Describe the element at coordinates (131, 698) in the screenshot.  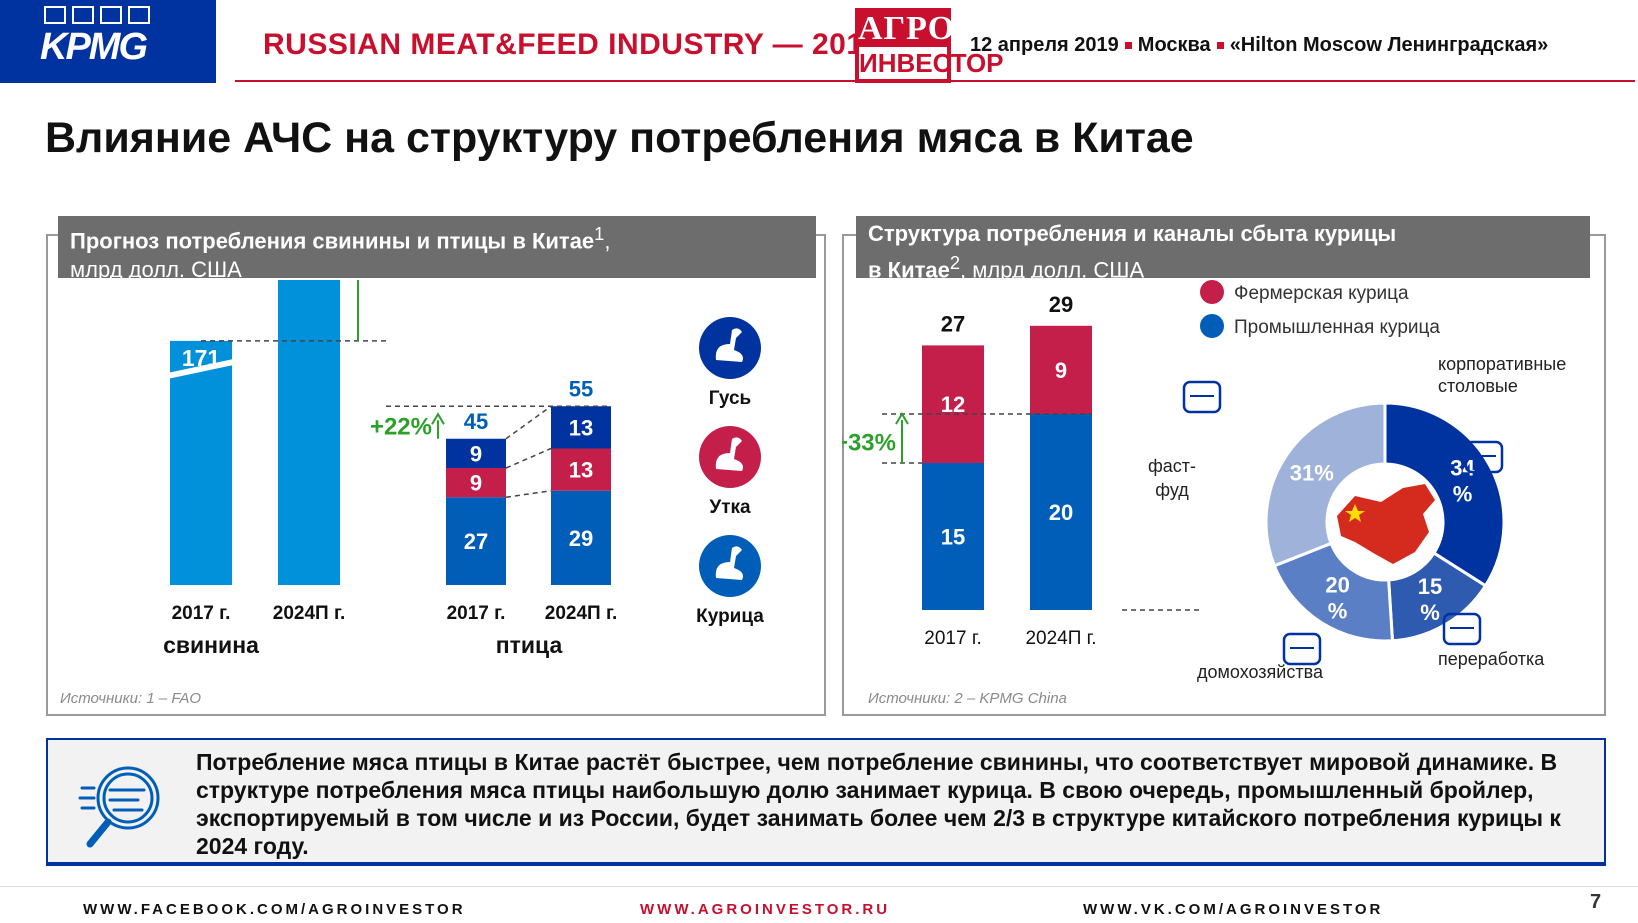
I see `left-source: Источники: 1 – FAO` at that location.